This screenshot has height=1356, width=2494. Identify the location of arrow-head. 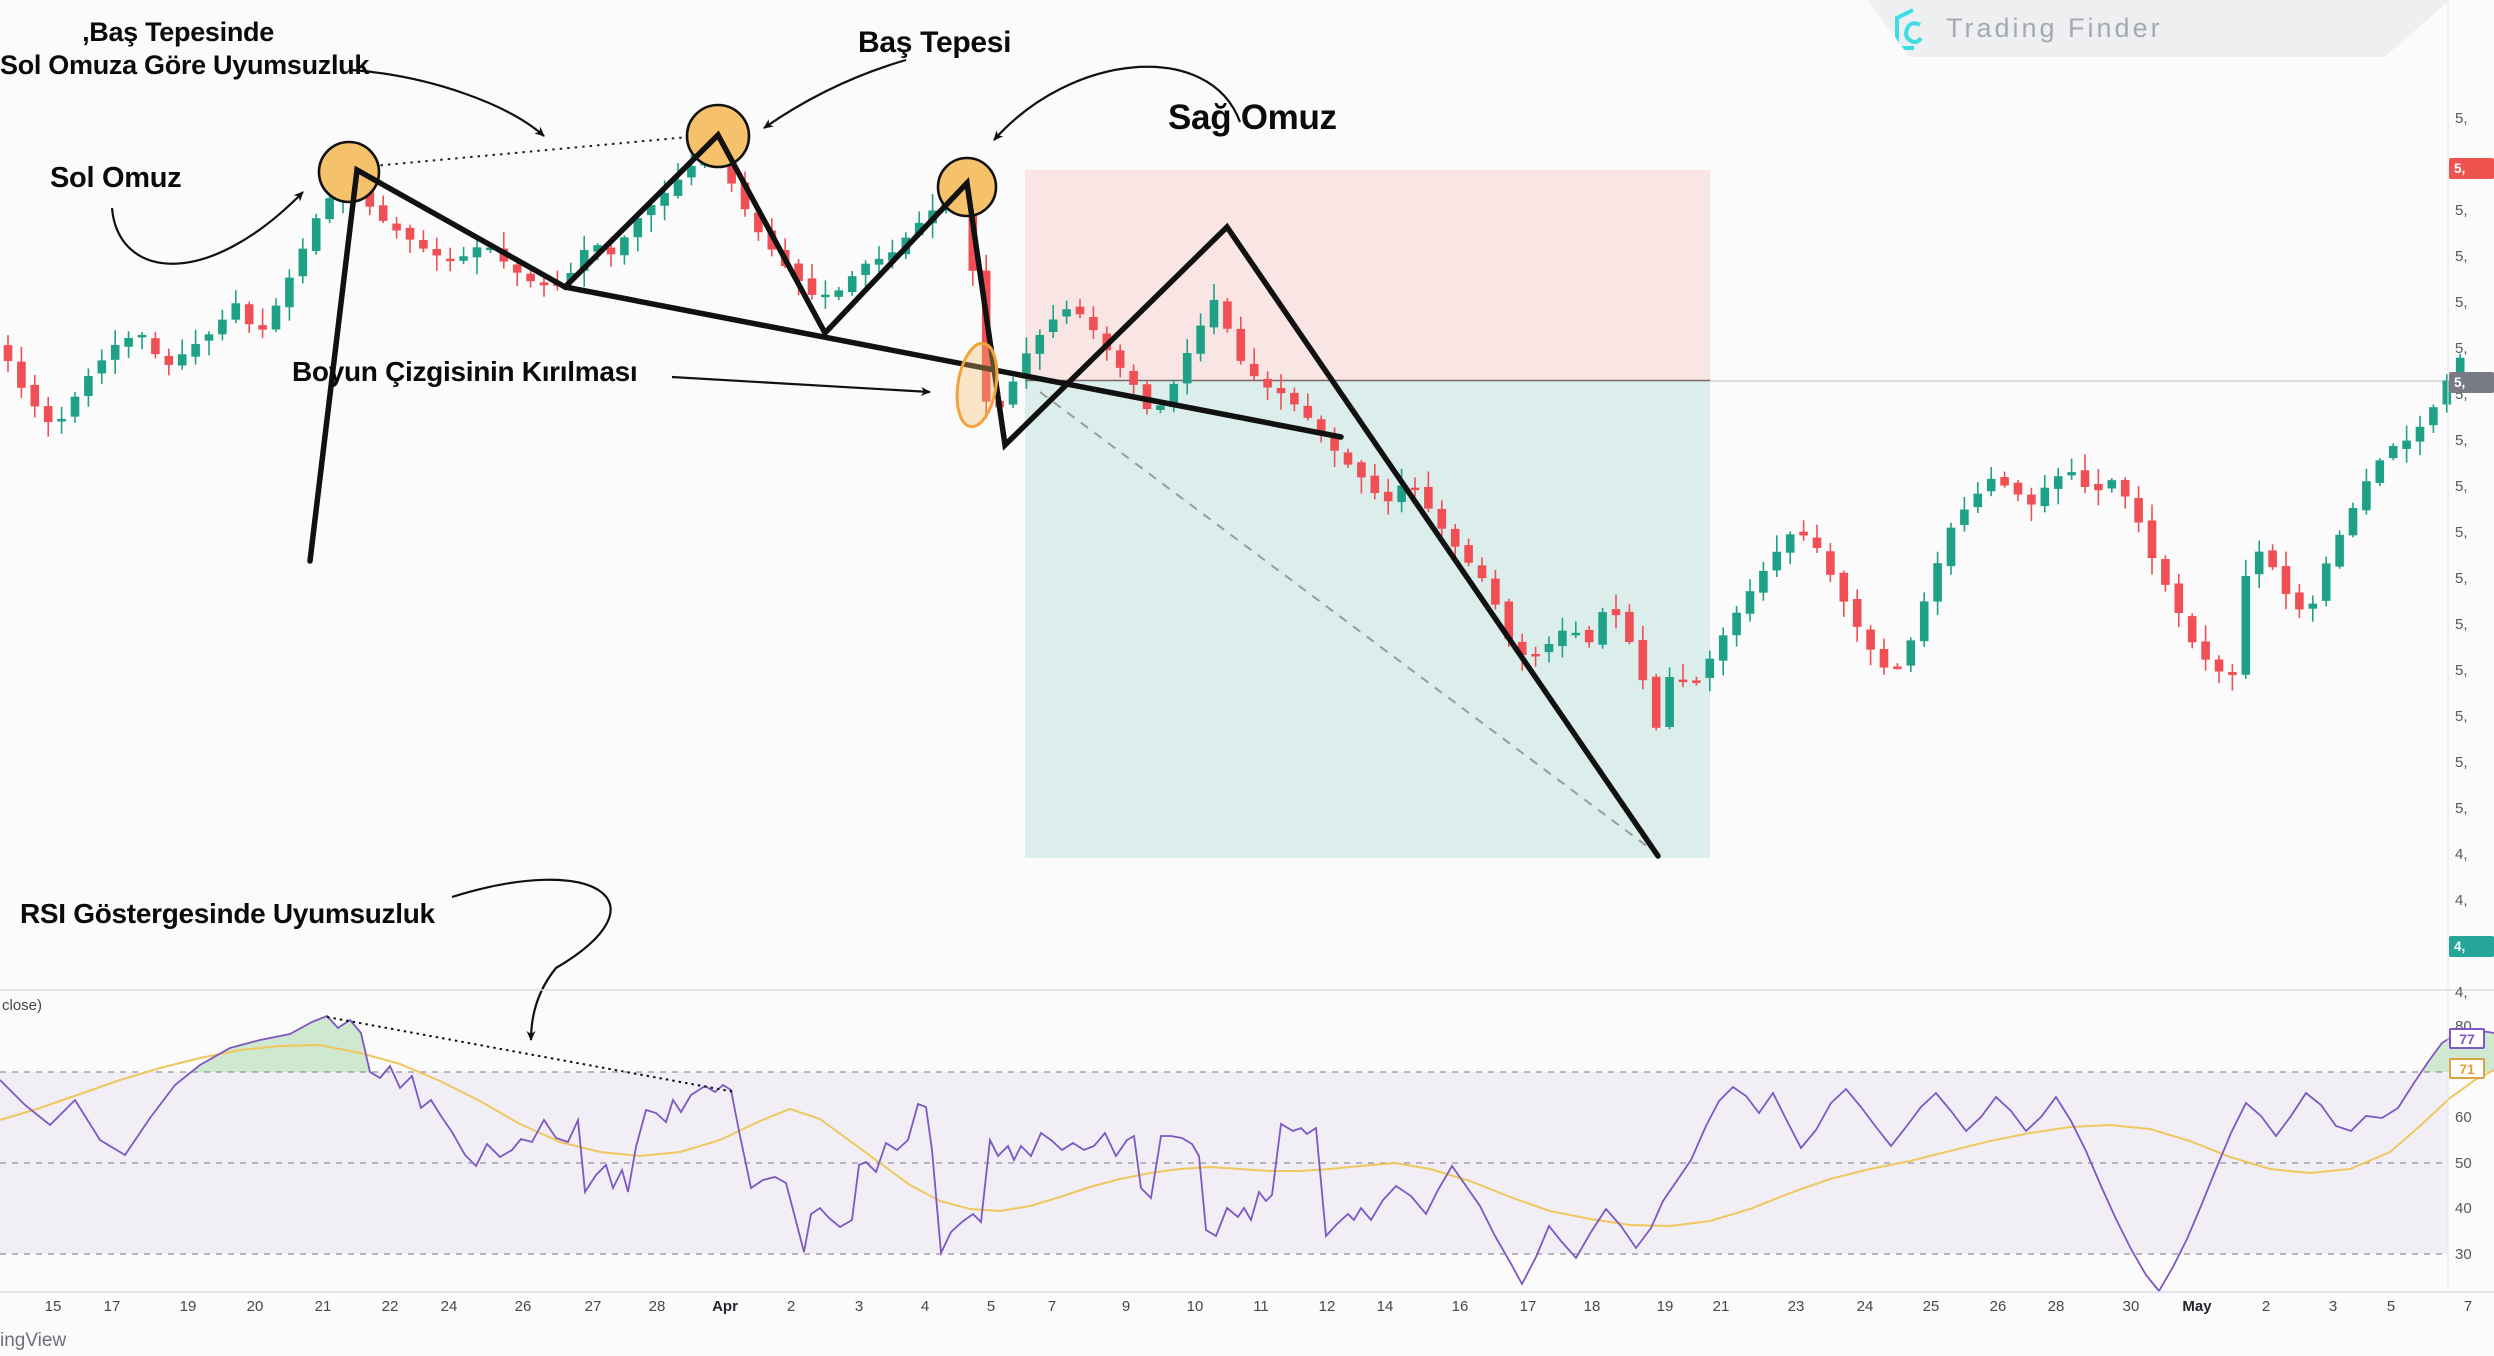
(835, 93).